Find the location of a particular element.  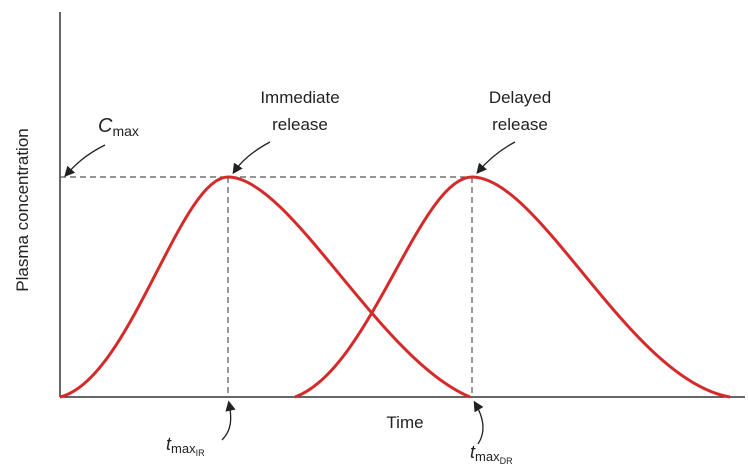

sub-subscript: DR is located at coordinates (506, 461).